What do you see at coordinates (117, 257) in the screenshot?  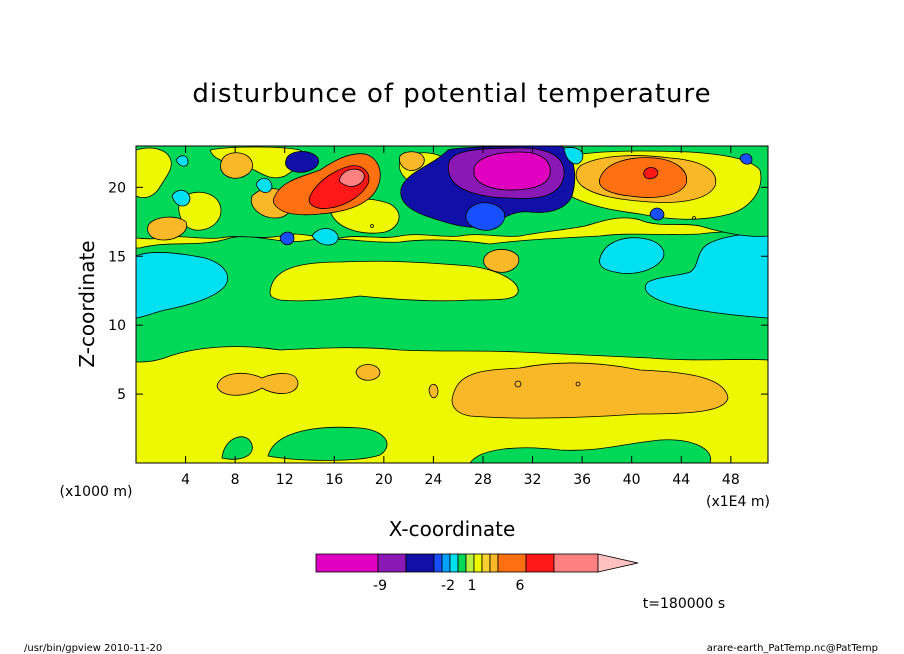 I see `y-tick-label: 15` at bounding box center [117, 257].